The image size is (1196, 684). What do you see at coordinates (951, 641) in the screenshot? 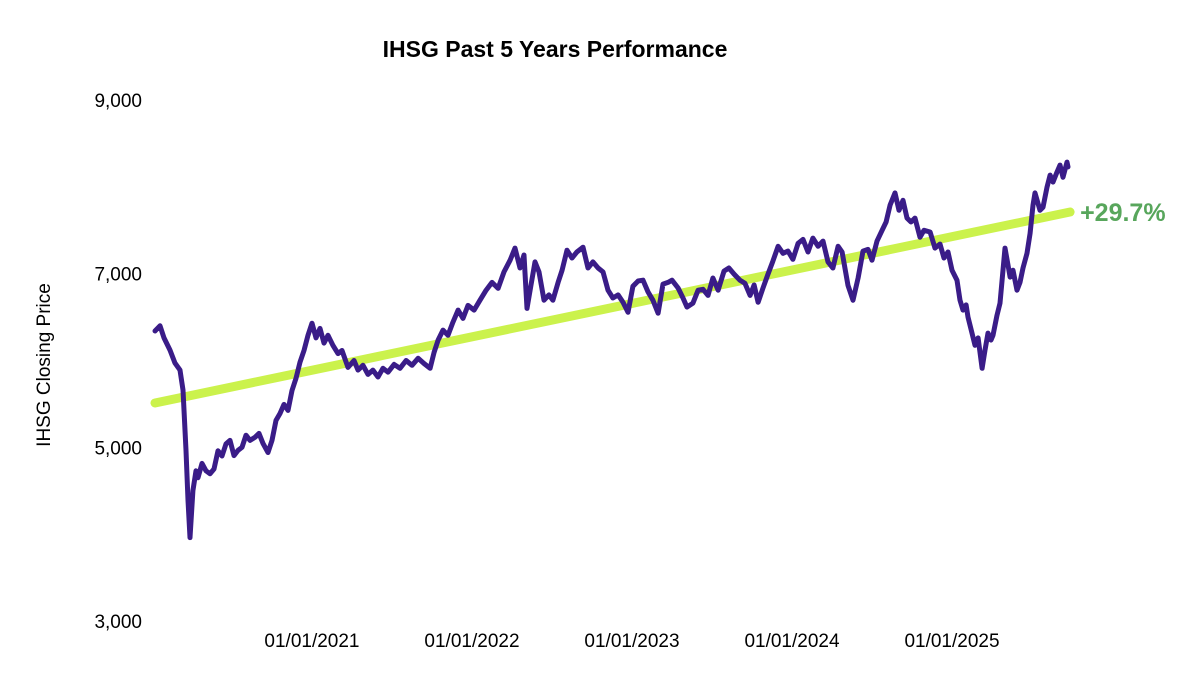
I see `x-tick-label: 01/01/2025` at bounding box center [951, 641].